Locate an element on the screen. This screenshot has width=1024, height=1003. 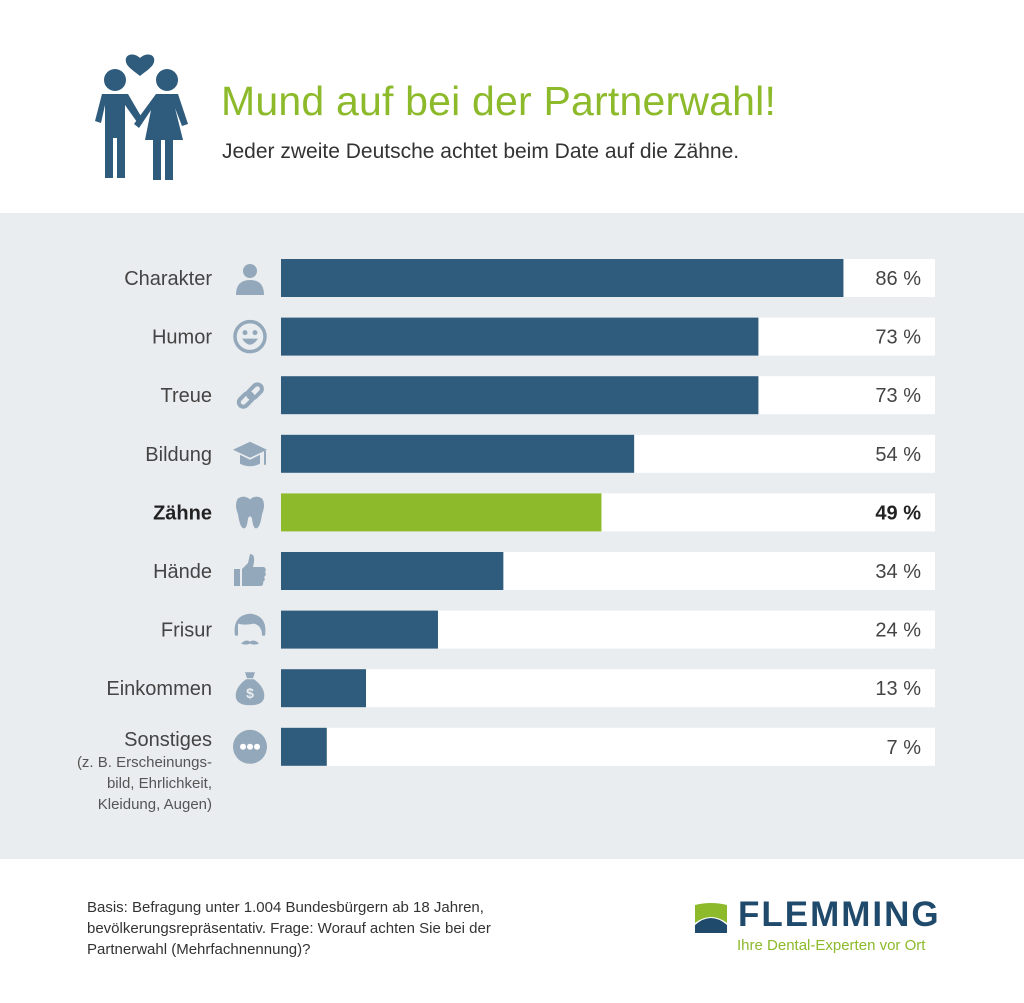
value-label: 7 % is located at coordinates (904, 748).